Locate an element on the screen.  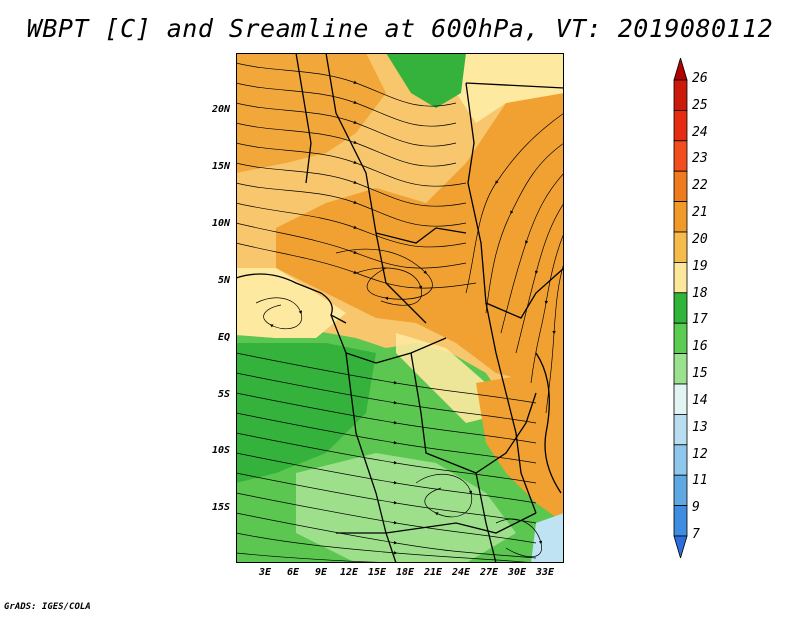
field-green-north is located at coordinates (426, 80).